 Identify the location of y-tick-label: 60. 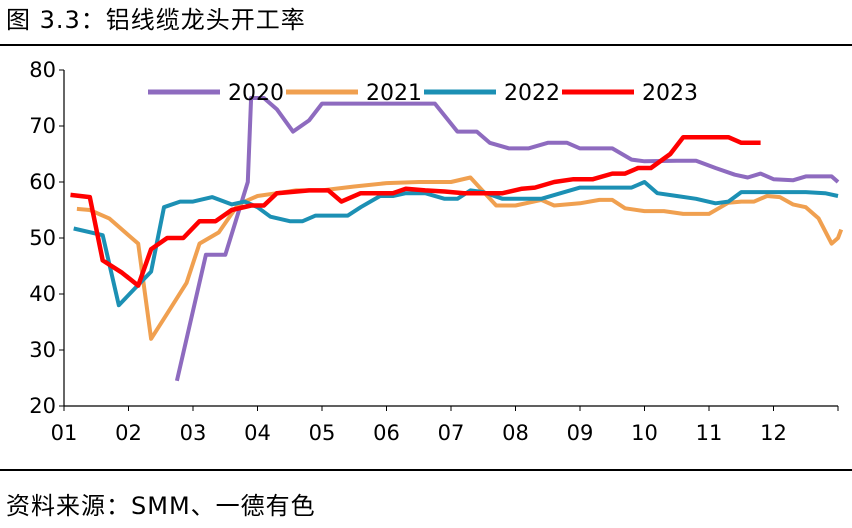
(42, 182).